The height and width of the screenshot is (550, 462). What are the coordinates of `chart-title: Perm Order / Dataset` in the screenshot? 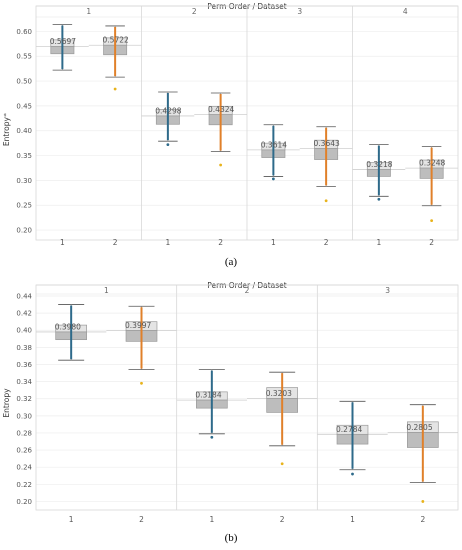 It's located at (247, 285).